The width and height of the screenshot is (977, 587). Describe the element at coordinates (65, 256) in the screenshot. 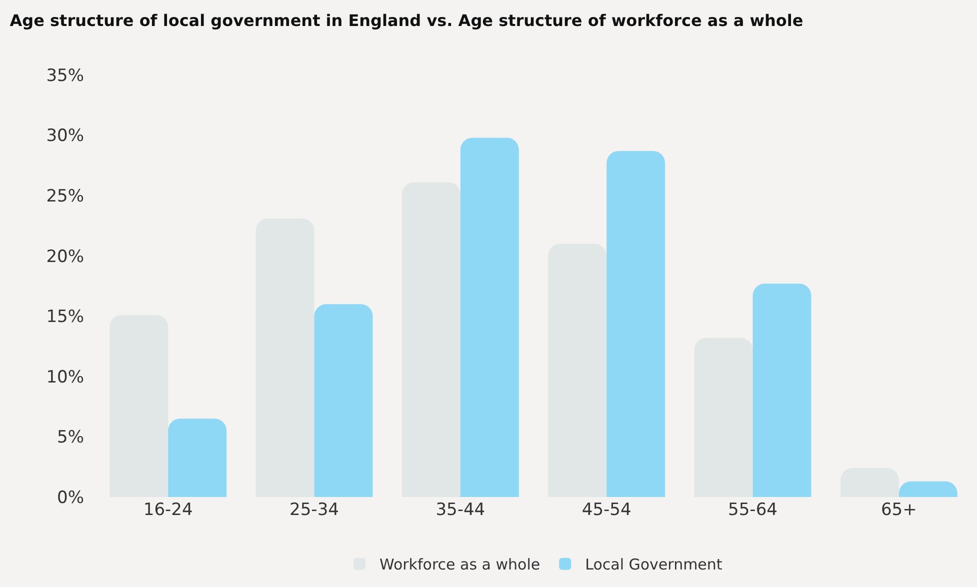

I see `y-tick-label: 20%` at that location.